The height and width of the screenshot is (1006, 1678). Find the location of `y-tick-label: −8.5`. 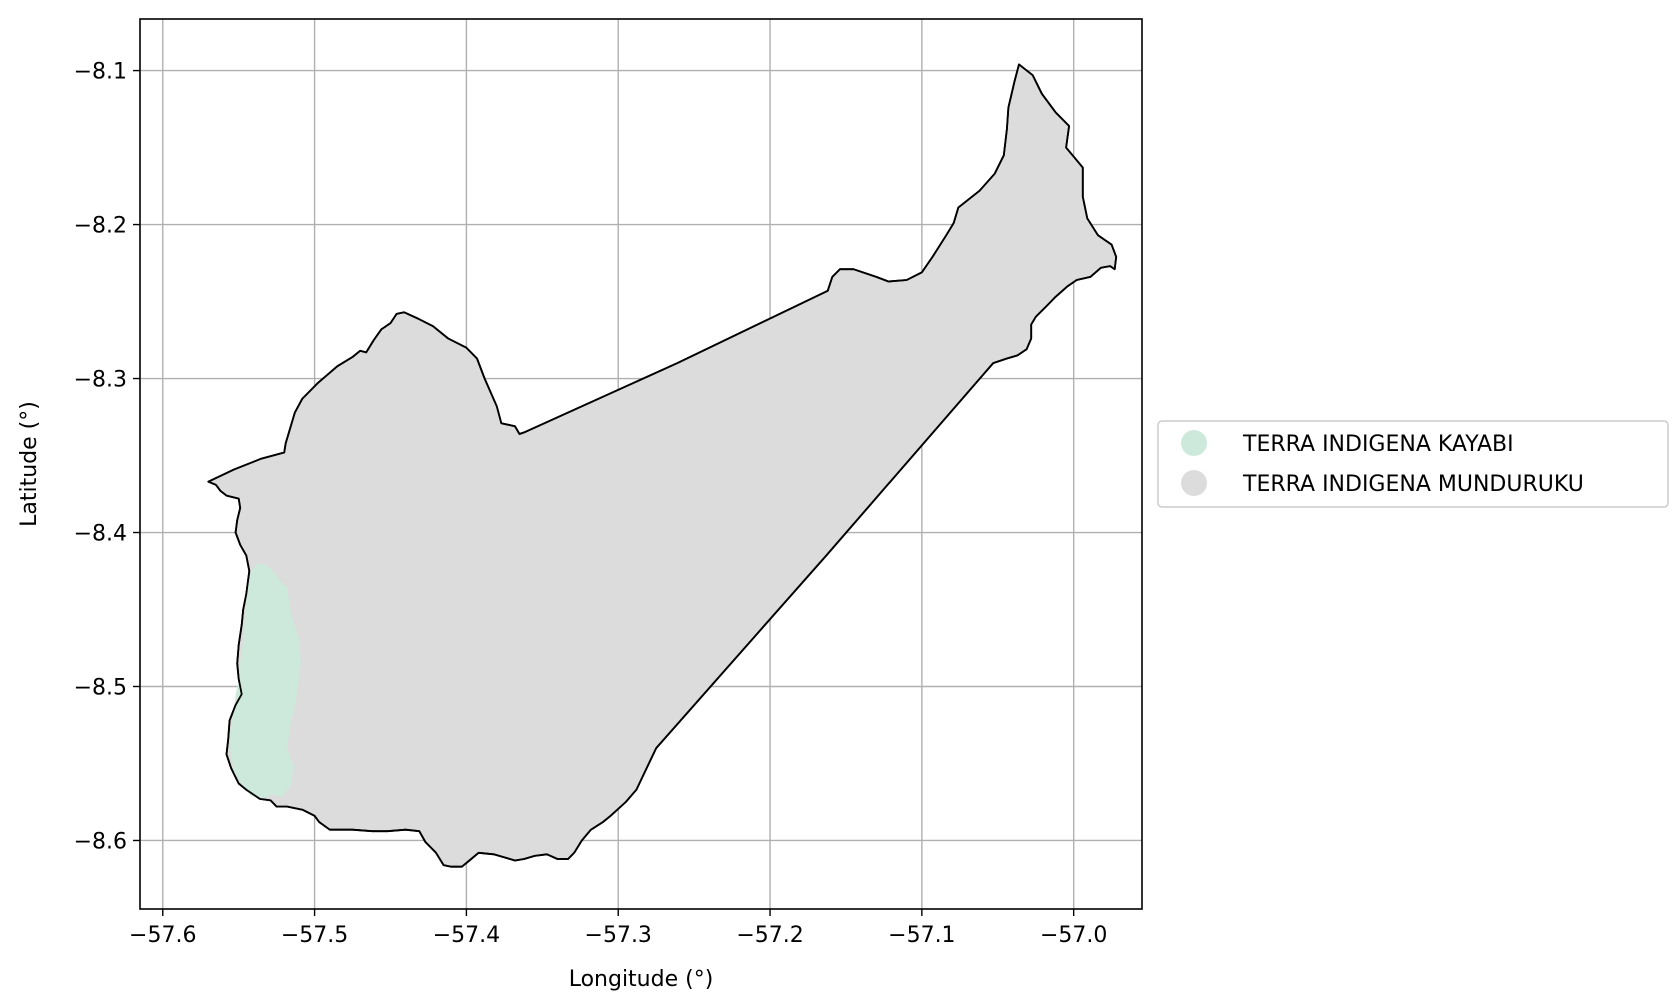

y-tick-label: −8.5 is located at coordinates (100, 688).